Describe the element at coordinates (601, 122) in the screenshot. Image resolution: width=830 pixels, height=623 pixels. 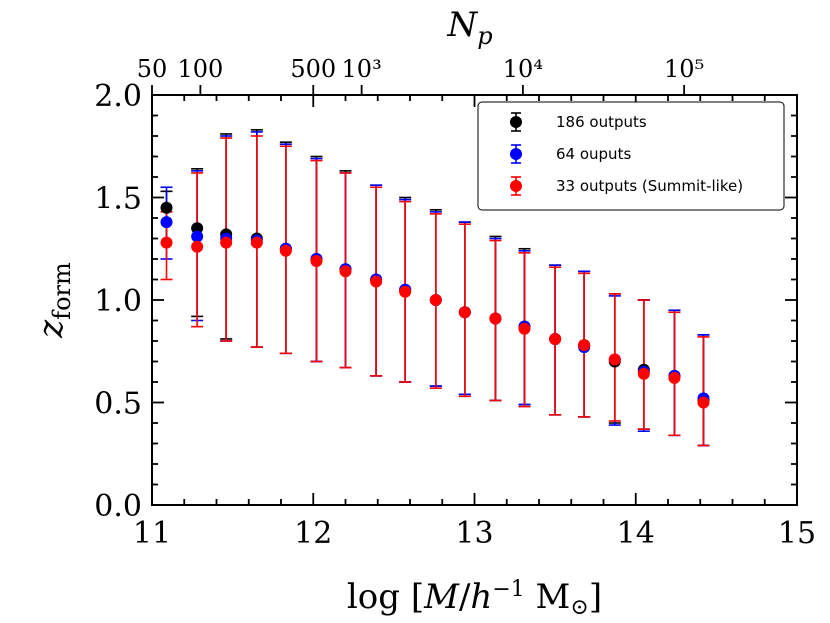
I see `legend-label: 186 outputs` at that location.